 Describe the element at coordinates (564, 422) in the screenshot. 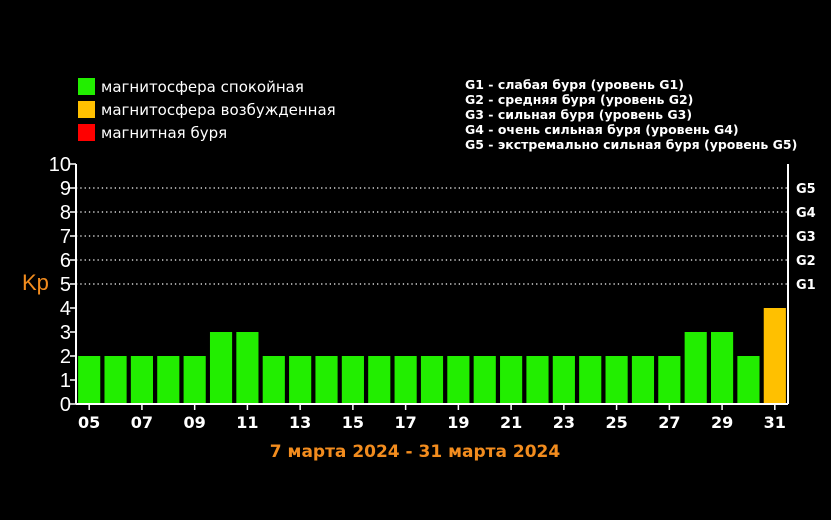

I see `x-tick-label: 23` at that location.